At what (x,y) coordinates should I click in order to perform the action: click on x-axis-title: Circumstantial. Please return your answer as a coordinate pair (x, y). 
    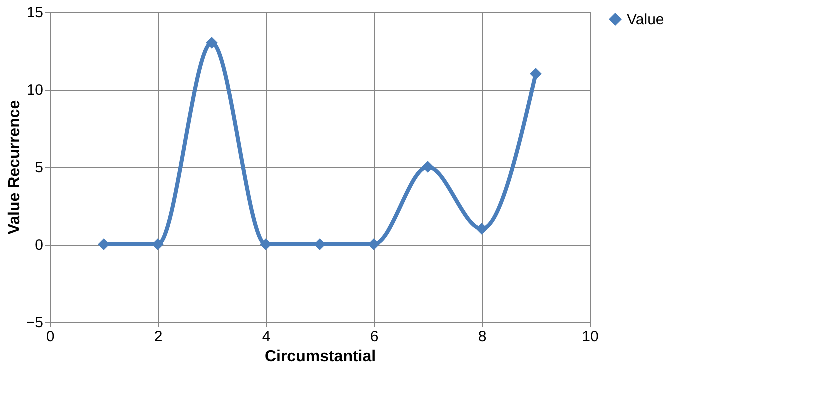
    Looking at the image, I should click on (320, 357).